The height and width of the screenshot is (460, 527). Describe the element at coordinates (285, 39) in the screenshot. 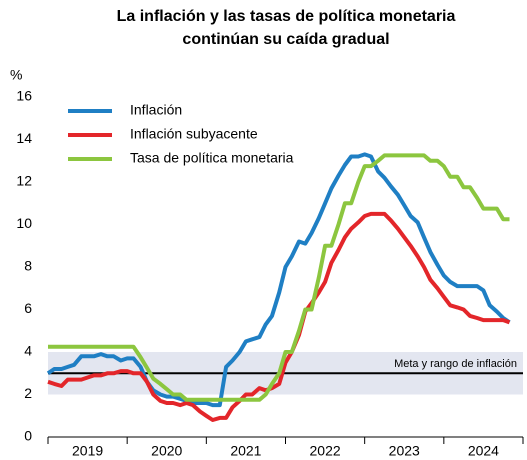

I see `chart-subtitle: continúan su caída gradual` at that location.